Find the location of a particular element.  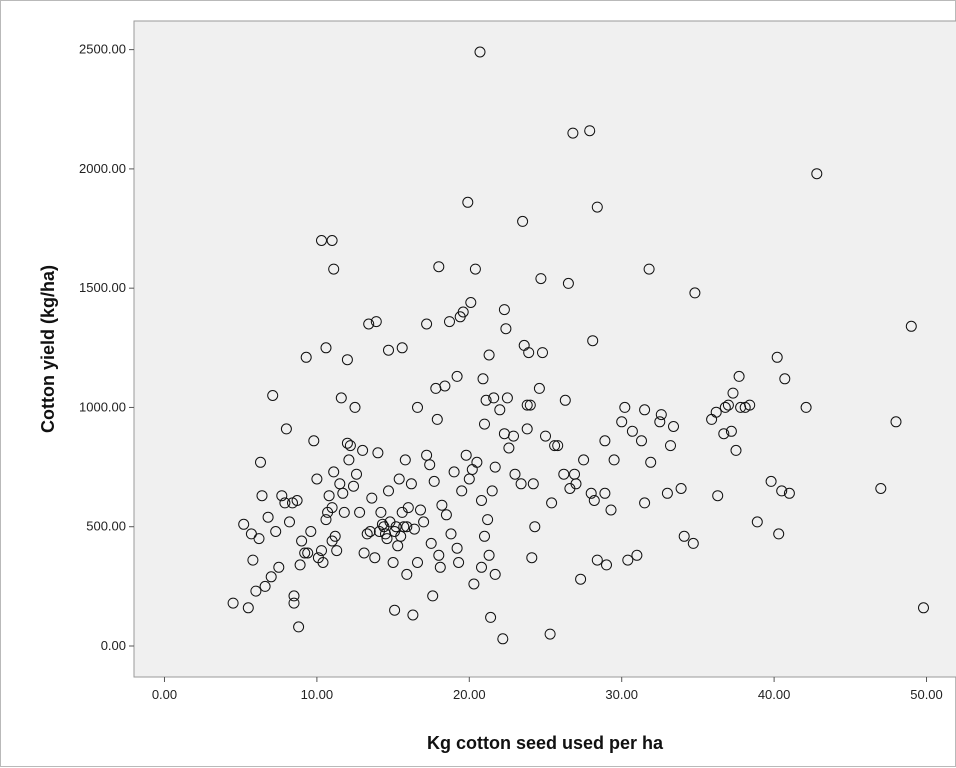

x-tick-label: 40.00 is located at coordinates (774, 694).